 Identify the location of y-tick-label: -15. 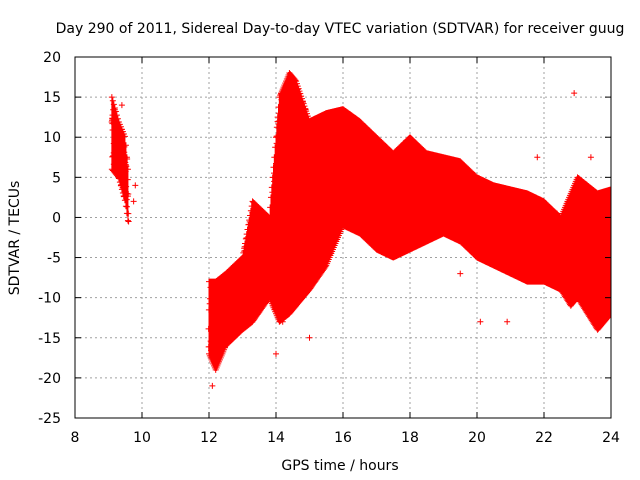
(49, 339).